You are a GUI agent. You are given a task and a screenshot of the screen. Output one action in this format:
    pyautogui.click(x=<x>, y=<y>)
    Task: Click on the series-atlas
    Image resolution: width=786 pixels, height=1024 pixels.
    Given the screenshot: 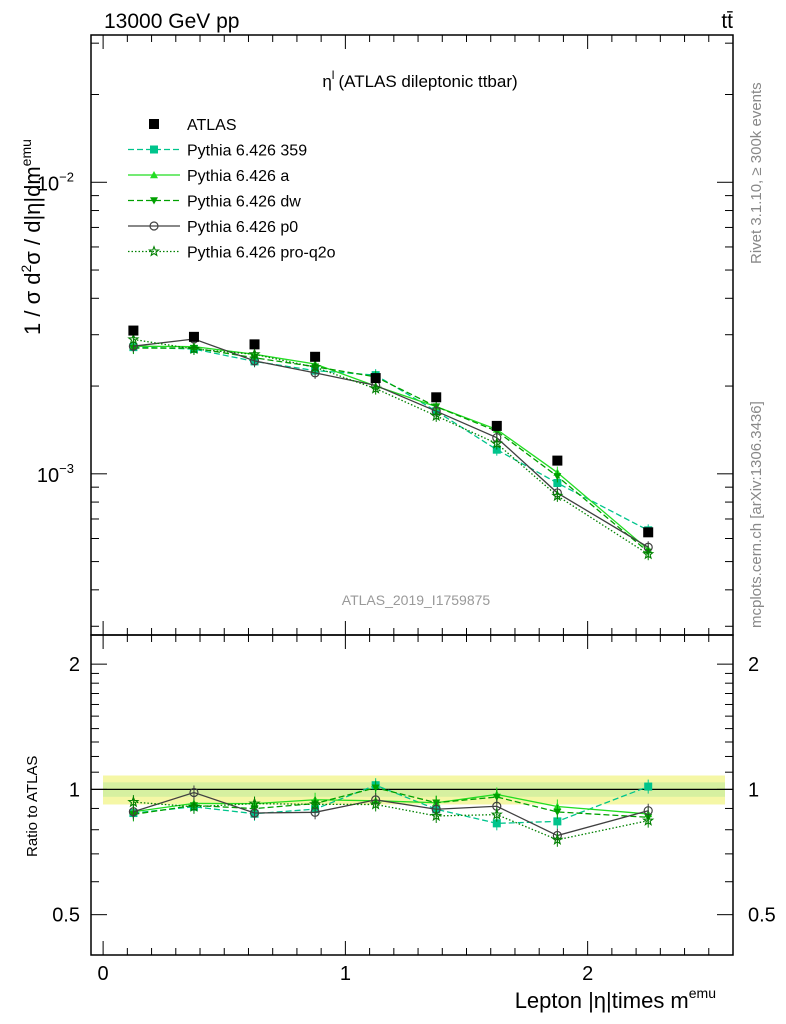 What is the action you would take?
    pyautogui.click(x=391, y=431)
    